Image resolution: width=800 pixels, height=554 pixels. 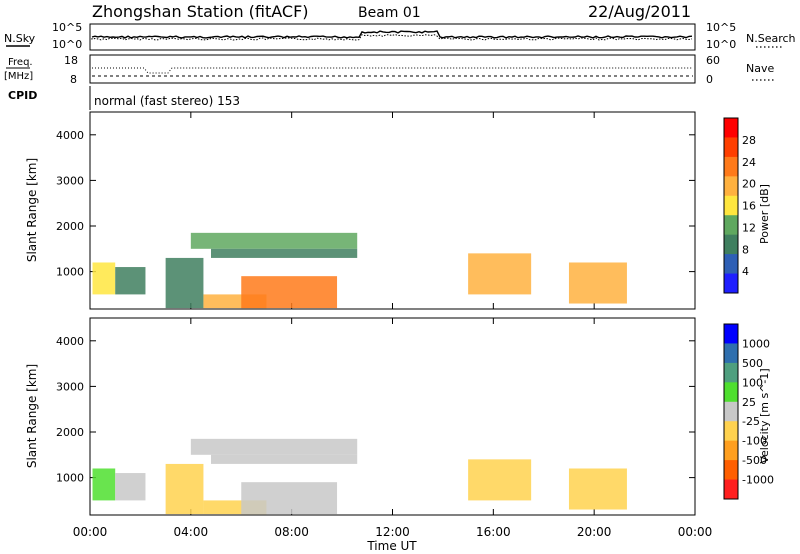 I want to click on freq-right-tick-top: 60, so click(x=713, y=60).